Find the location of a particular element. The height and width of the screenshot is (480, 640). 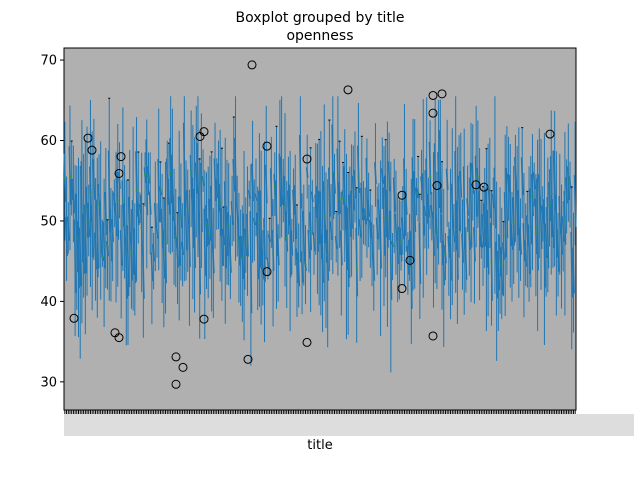

y-tick-label: 60 is located at coordinates (48, 141).